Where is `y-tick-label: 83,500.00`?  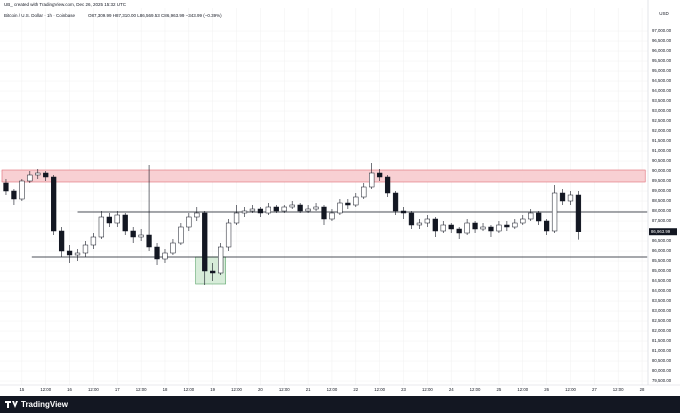
y-tick-label: 83,500.00 is located at coordinates (662, 300).